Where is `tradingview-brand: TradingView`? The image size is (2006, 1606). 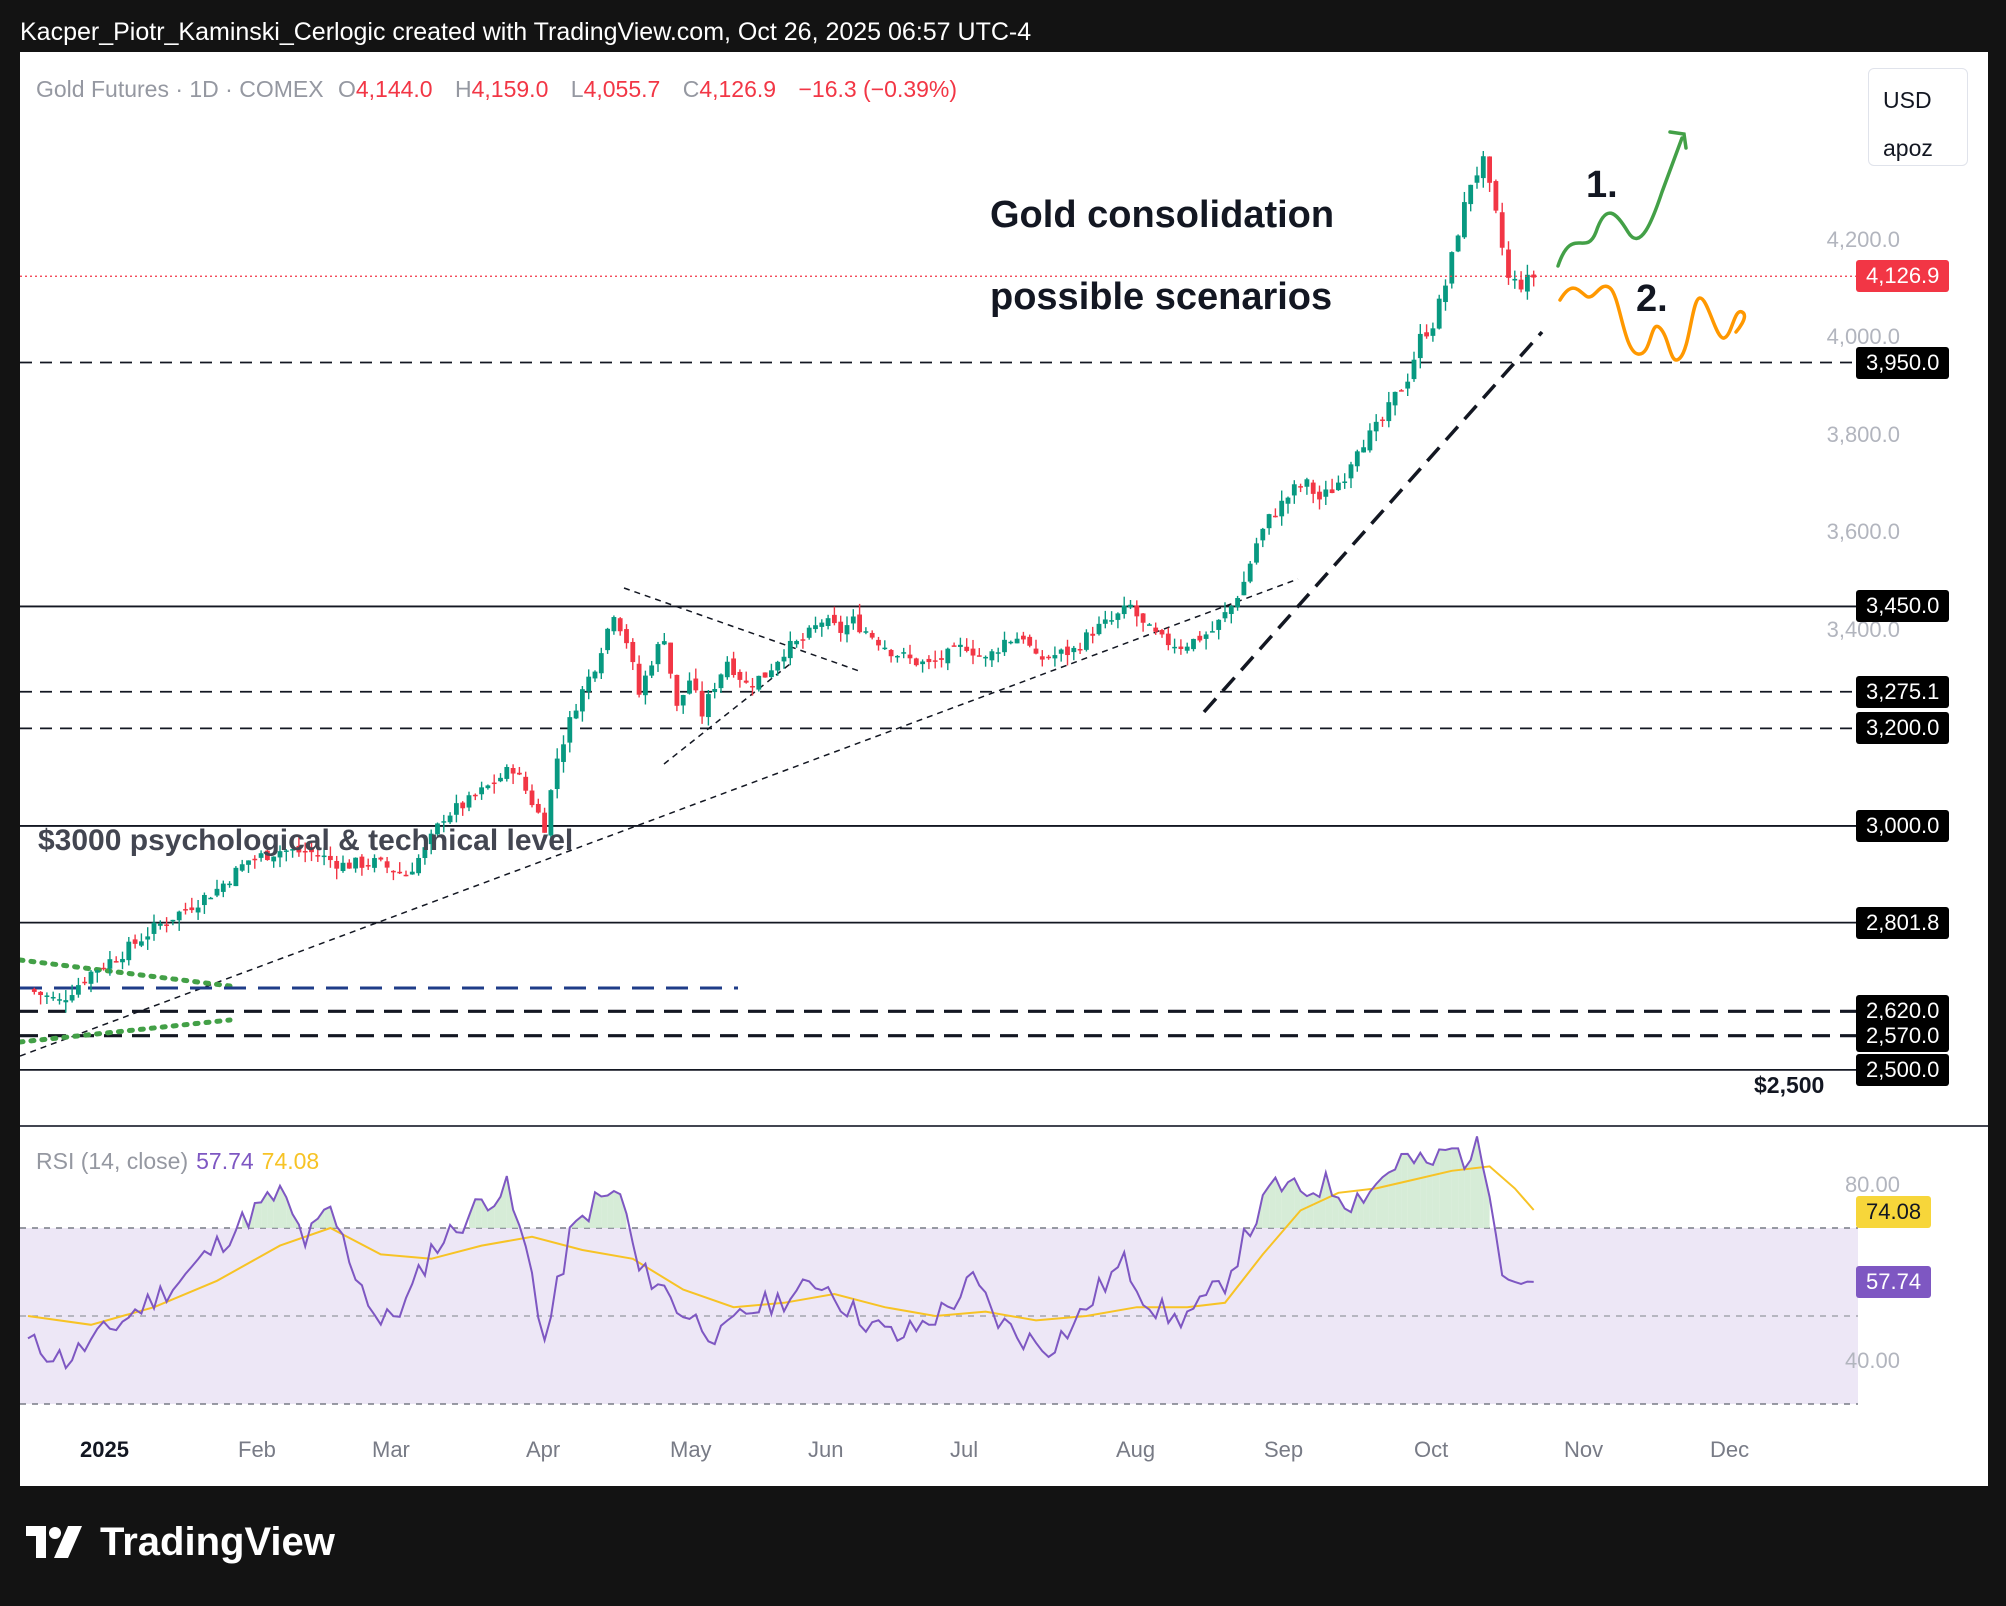
tradingview-brand: TradingView is located at coordinates (179, 1542).